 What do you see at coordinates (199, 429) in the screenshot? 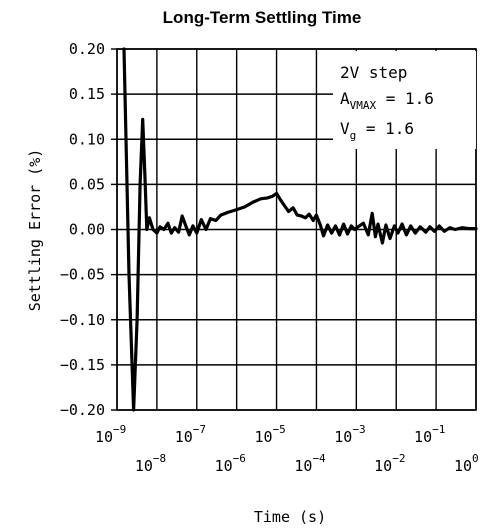
I see `x-tick-exponent: −7` at bounding box center [199, 429].